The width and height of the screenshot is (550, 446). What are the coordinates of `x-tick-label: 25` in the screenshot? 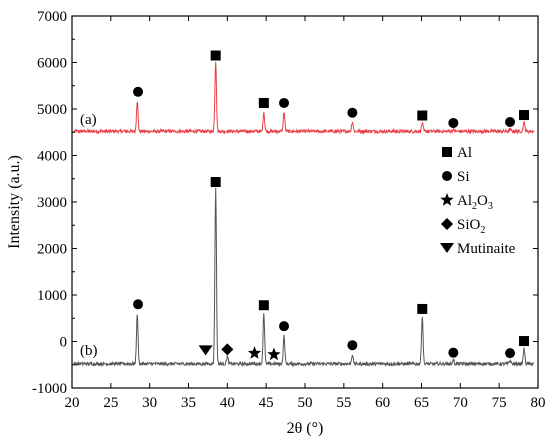 It's located at (110, 403).